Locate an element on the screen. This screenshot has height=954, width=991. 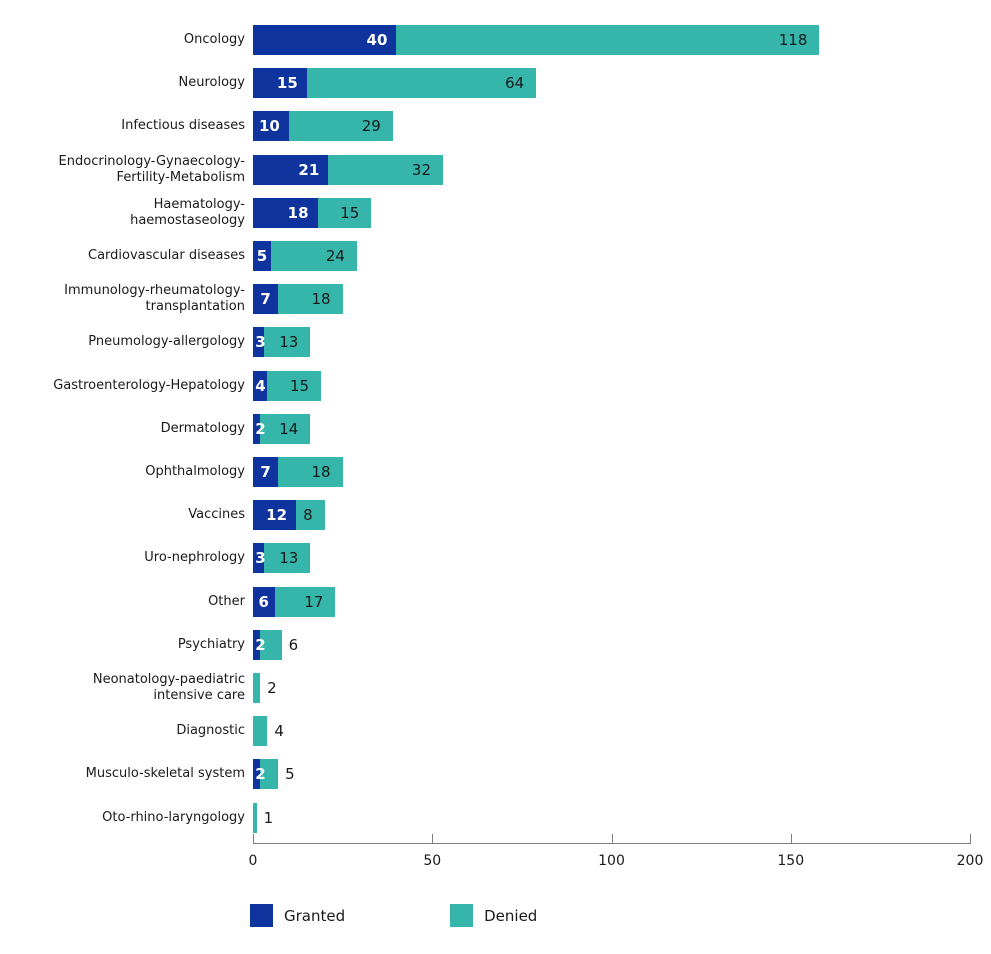
bar-row: Vaccines 12 8 is located at coordinates (495, 515).